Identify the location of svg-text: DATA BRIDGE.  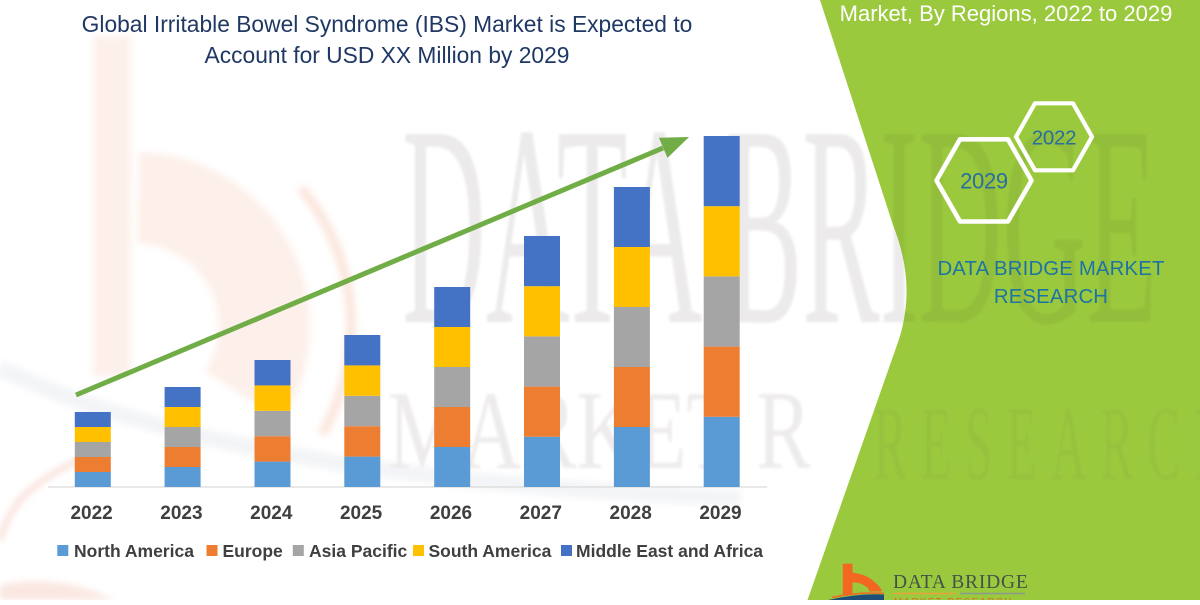
(961, 582).